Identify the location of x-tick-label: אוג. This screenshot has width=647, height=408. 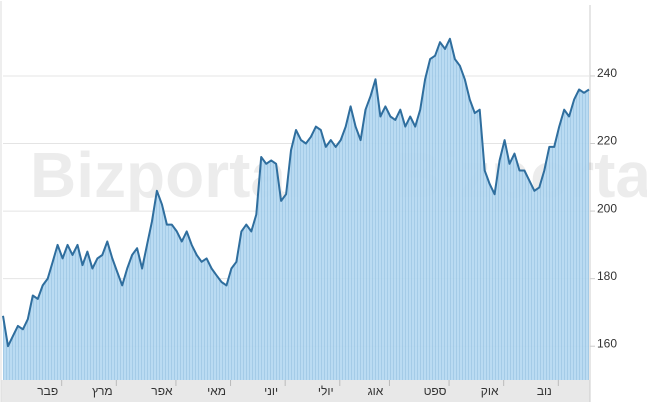
(376, 391).